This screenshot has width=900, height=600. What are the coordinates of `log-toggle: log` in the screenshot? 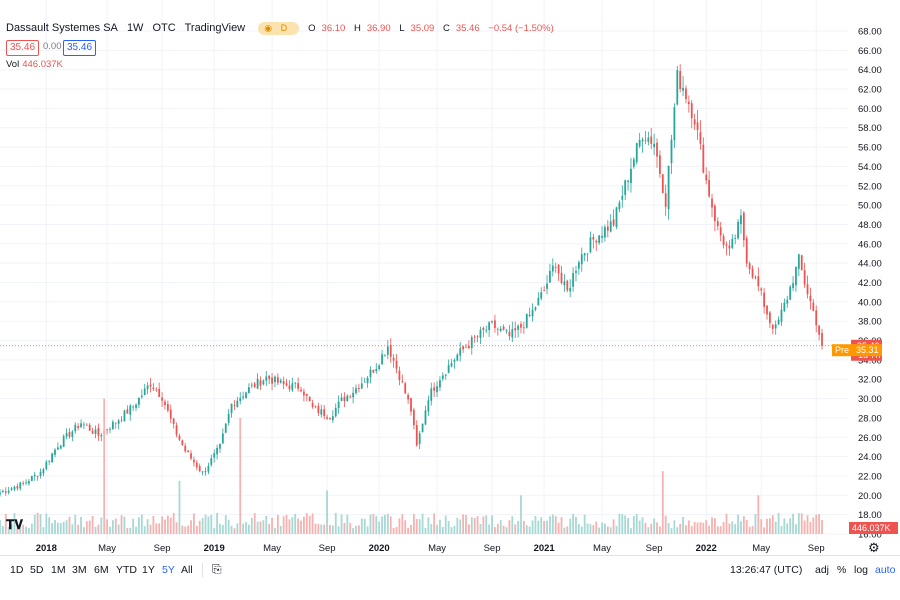 It's located at (861, 570).